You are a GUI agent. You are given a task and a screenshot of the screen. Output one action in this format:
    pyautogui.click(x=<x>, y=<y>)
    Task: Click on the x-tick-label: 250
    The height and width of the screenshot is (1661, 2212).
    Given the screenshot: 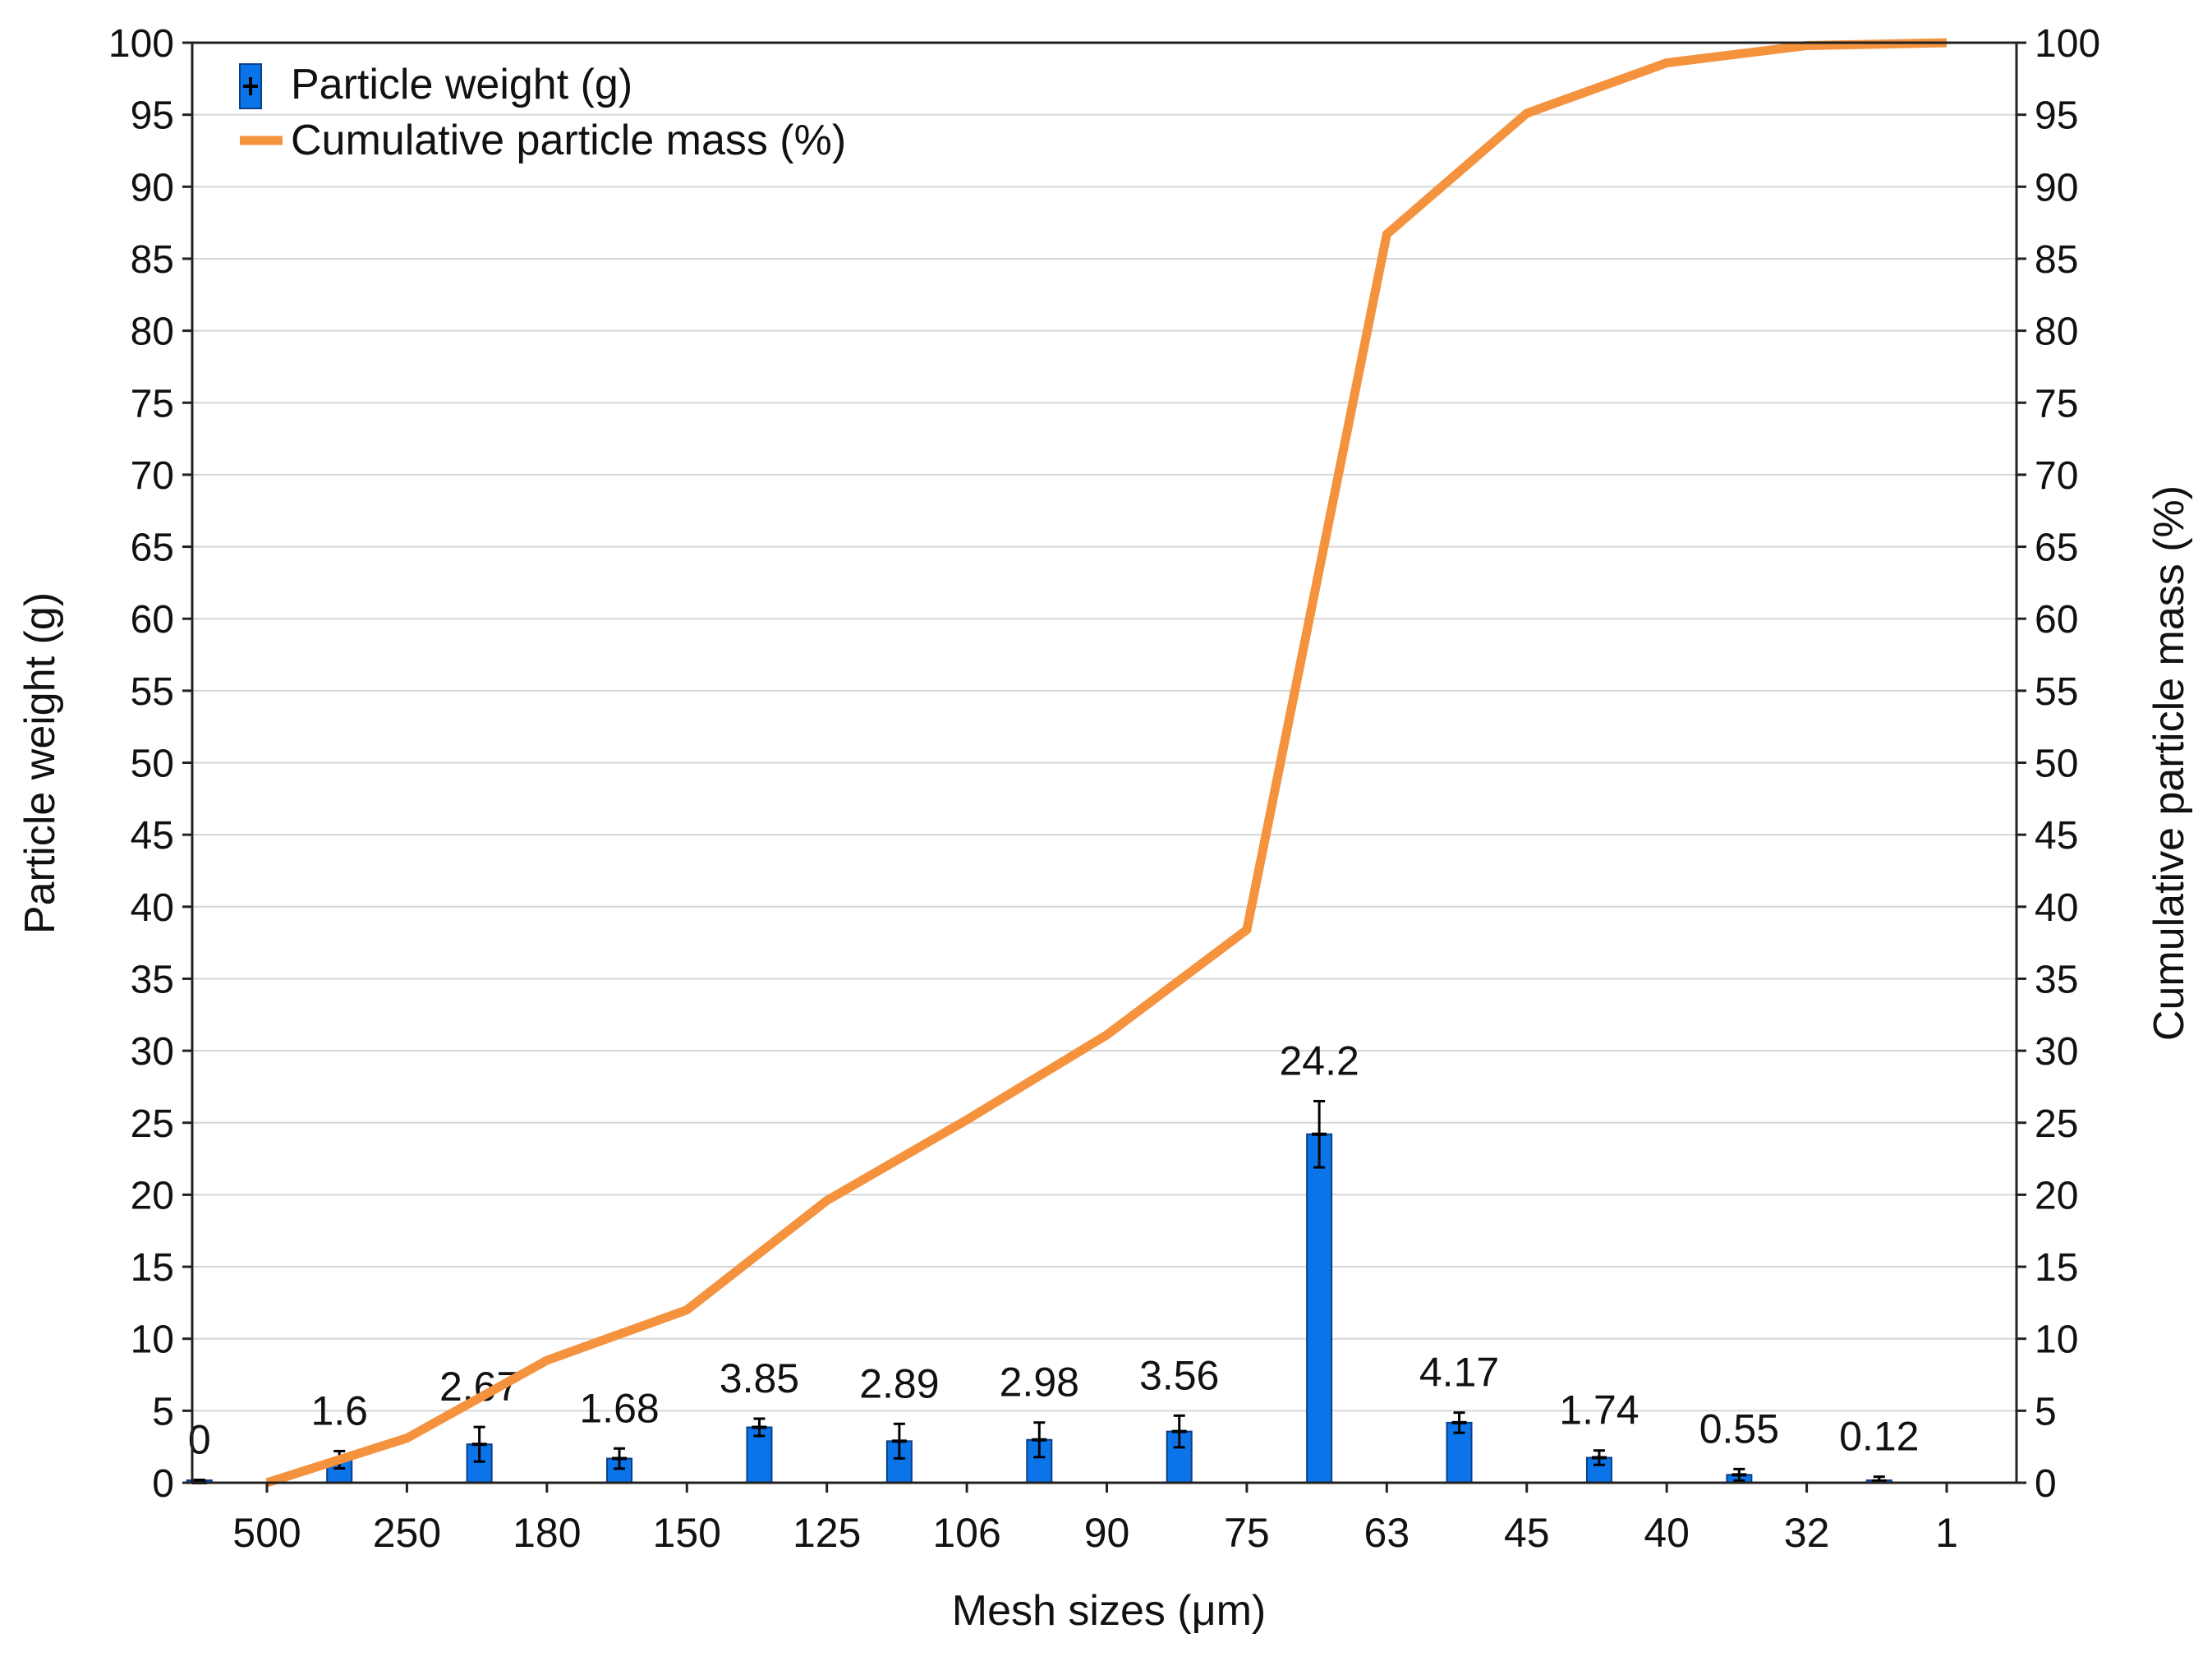 What is the action you would take?
    pyautogui.click(x=407, y=1533)
    